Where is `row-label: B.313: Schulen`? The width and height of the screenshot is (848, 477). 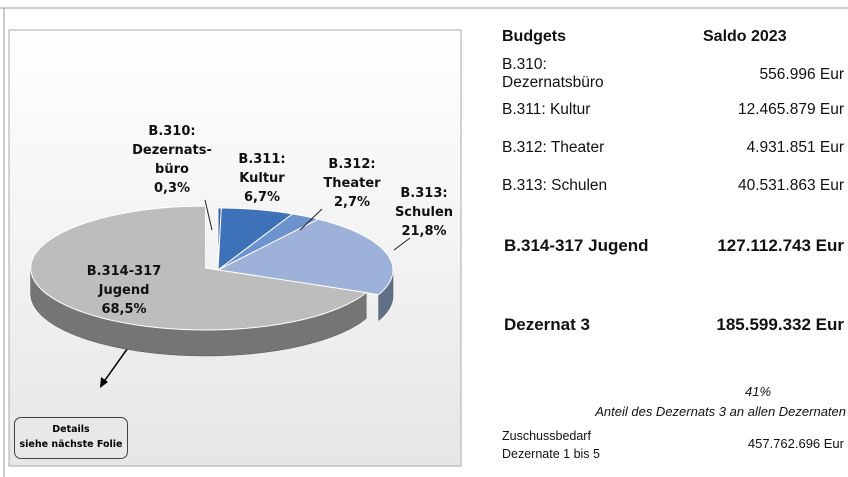
row-label: B.313: Schulen is located at coordinates (555, 185).